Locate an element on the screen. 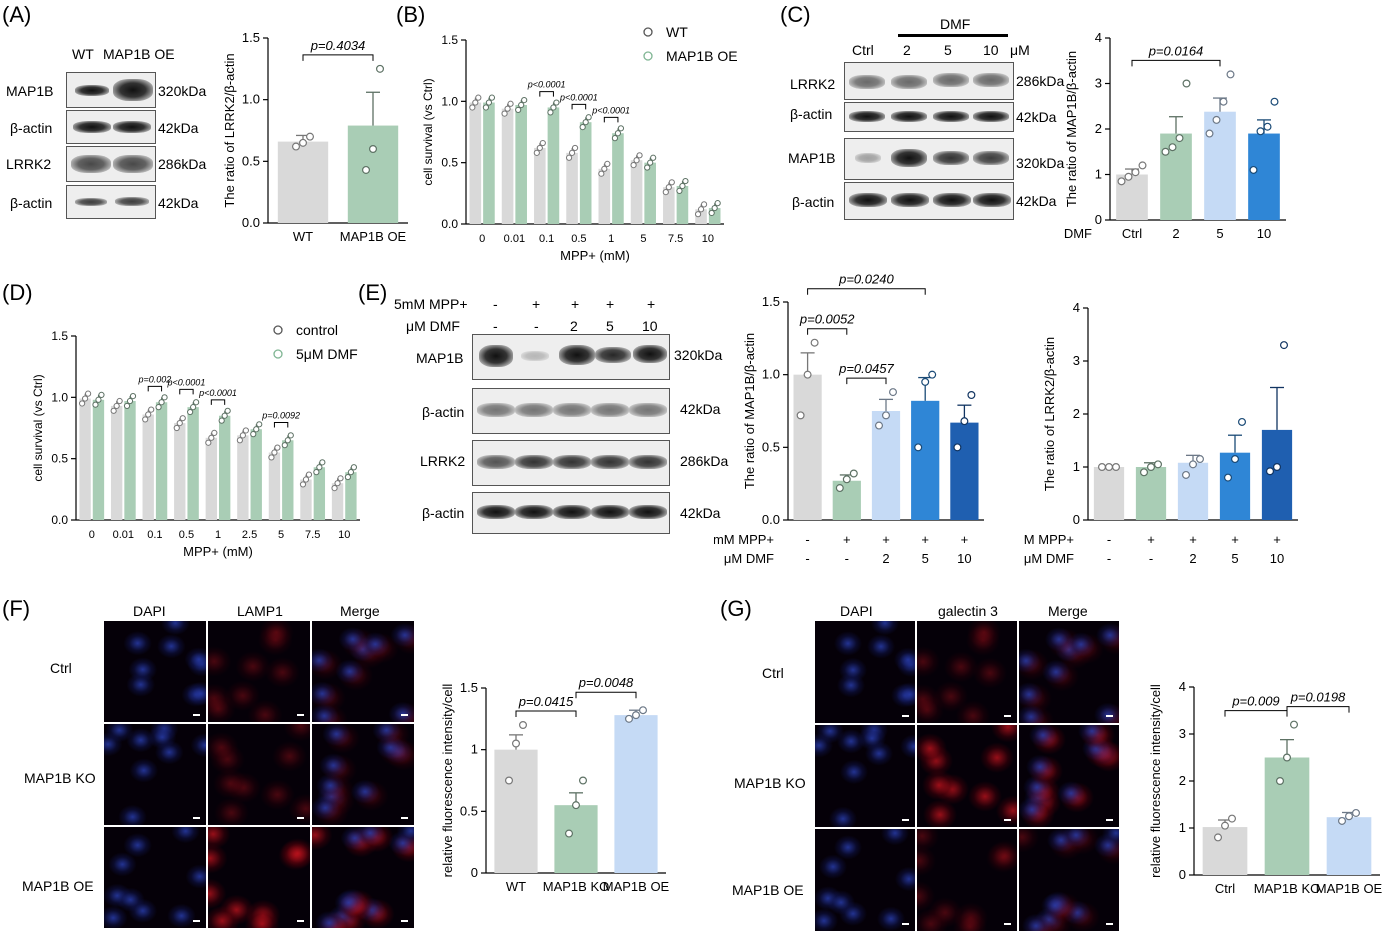 This screenshot has width=1400, height=933. p-value-label: p=0.0052 is located at coordinates (827, 319).